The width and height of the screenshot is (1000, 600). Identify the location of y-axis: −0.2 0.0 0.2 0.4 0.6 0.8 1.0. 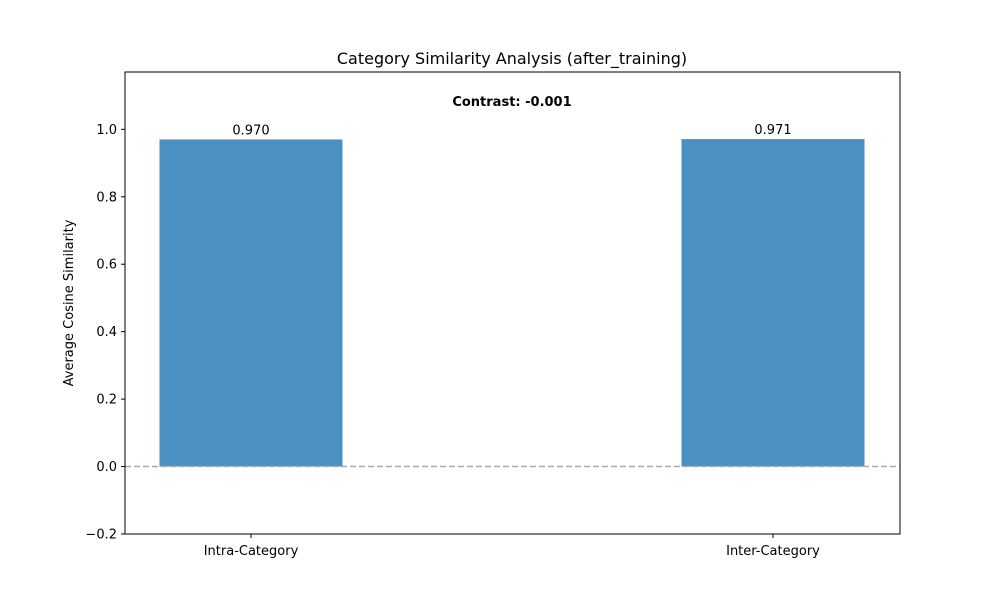
(105, 333).